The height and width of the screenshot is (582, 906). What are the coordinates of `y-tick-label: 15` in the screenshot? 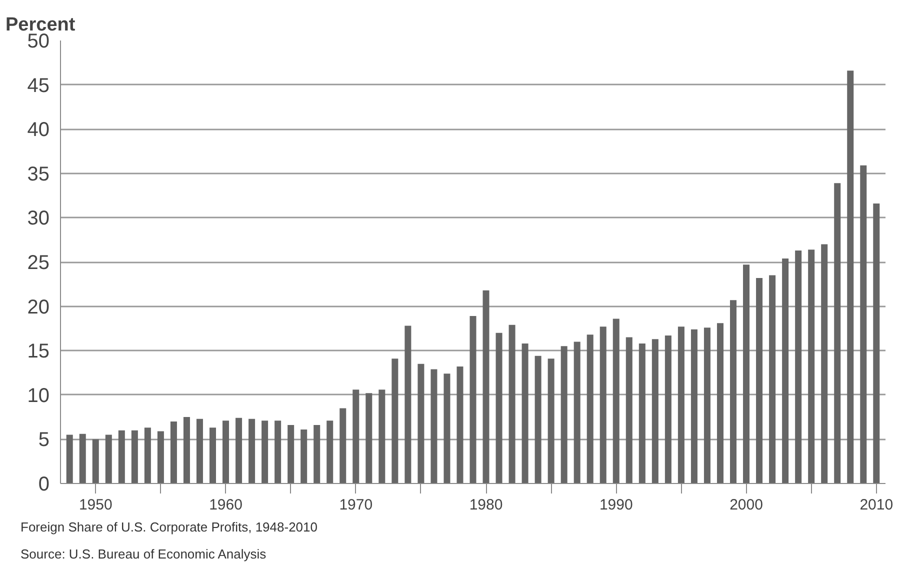 It's located at (38, 351).